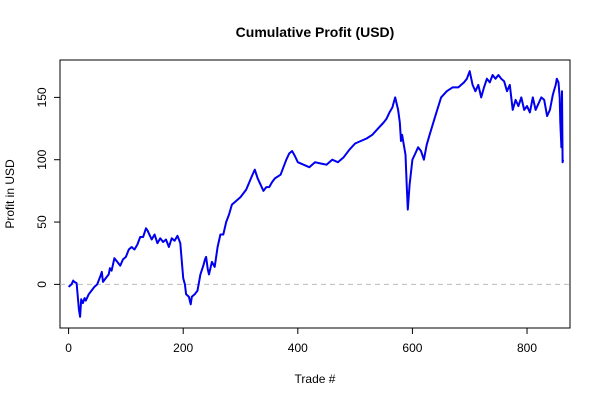 The width and height of the screenshot is (600, 400). Describe the element at coordinates (68, 348) in the screenshot. I see `x-tick-label: 0` at that location.